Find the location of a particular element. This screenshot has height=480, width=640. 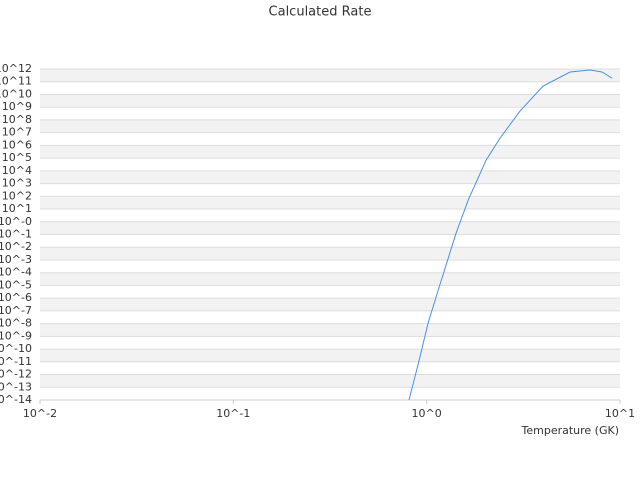

x-axis-label: Temperature (GK) is located at coordinates (570, 430).